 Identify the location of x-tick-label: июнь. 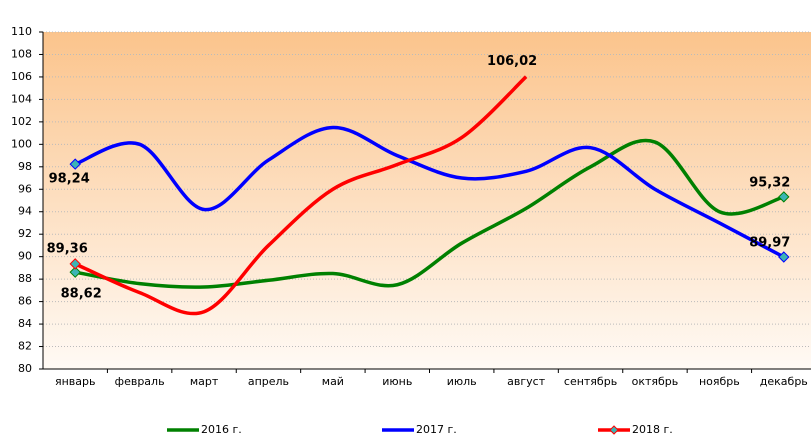
(397, 381).